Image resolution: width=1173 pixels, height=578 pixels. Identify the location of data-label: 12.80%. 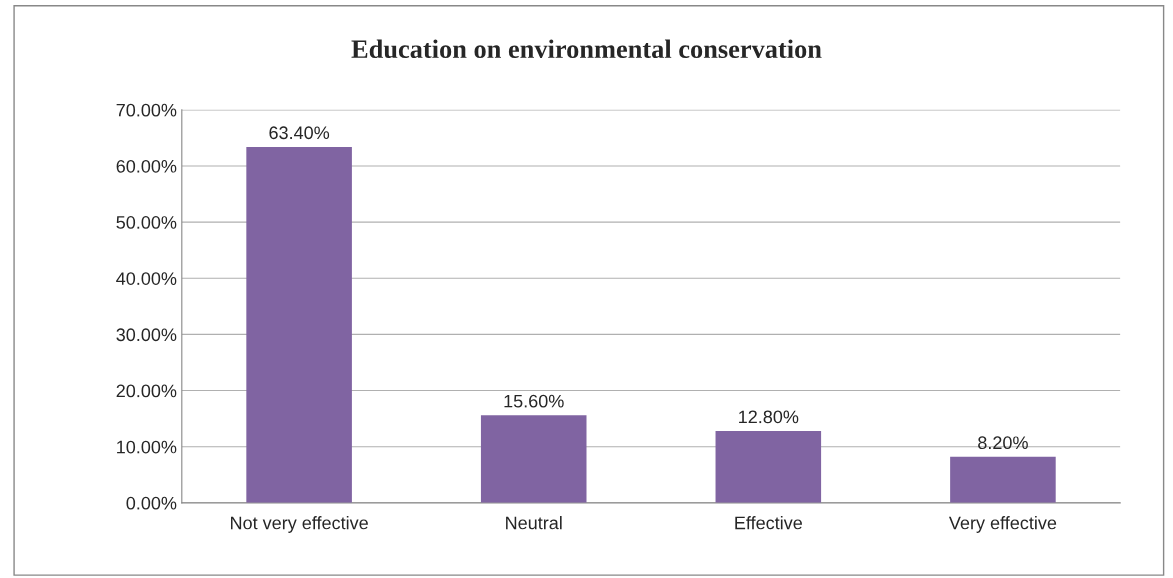
(769, 417).